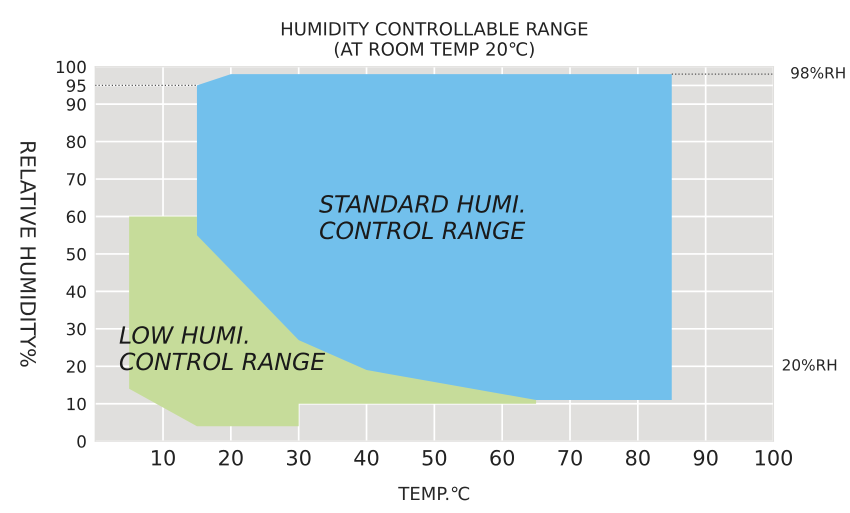  Describe the element at coordinates (76, 404) in the screenshot. I see `y-tick-label: 10` at that location.